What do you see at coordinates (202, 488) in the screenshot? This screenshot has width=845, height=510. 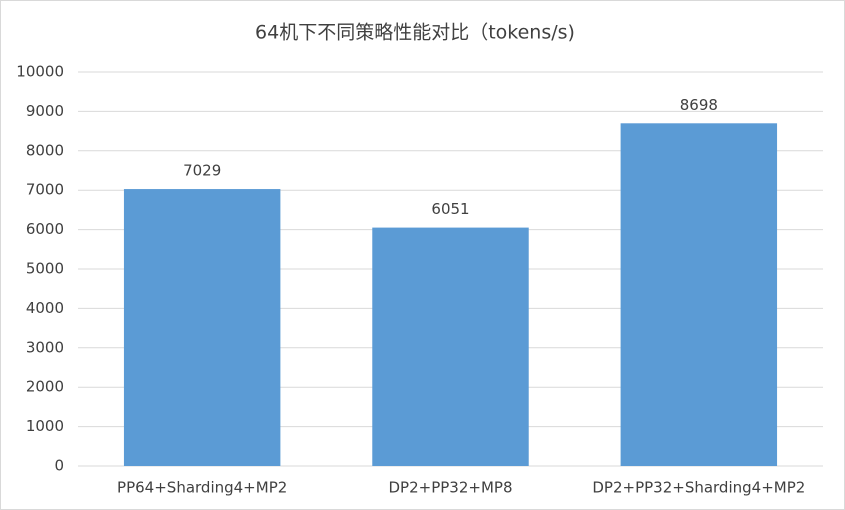 I see `x-tick-label: PP64+Sharding4+MP2` at bounding box center [202, 488].